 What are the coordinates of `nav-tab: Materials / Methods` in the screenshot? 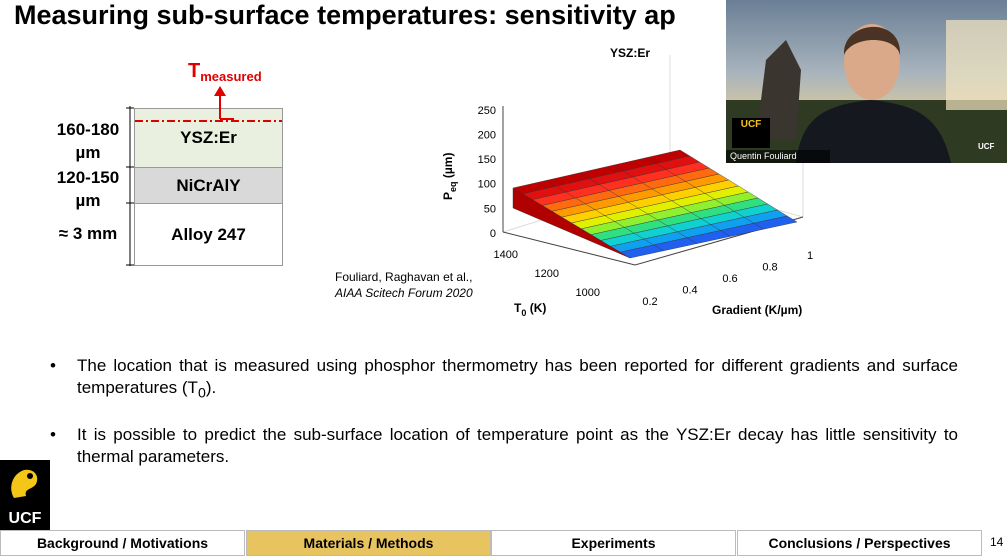 It's located at (368, 543).